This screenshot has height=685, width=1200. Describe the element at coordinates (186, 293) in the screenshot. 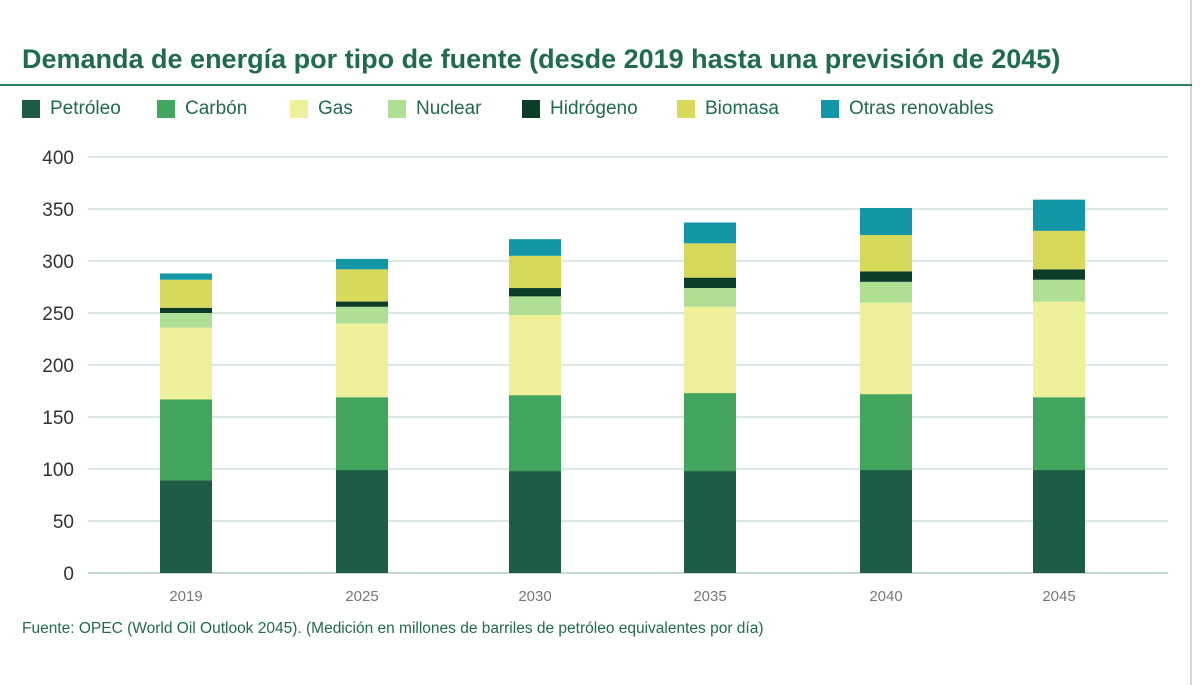

I see `bar-2019-biomasa` at that location.